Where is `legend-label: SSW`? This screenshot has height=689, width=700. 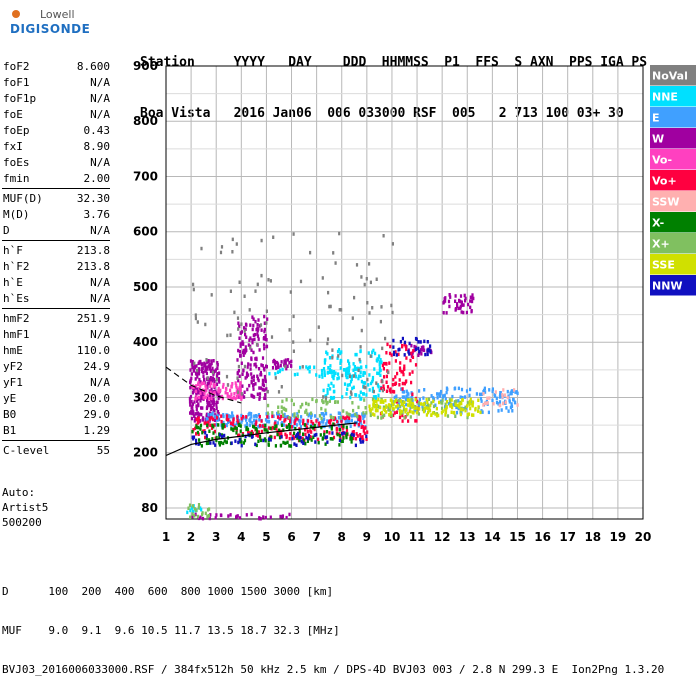
legend-label: SSW is located at coordinates (665, 202).